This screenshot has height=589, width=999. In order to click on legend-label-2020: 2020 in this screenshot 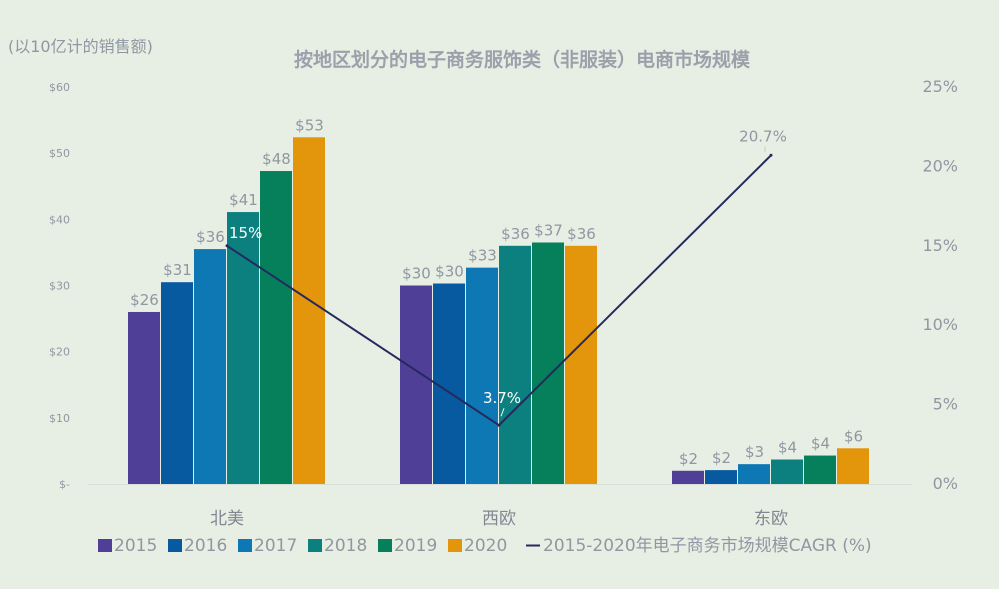, I will do `click(485, 546)`.